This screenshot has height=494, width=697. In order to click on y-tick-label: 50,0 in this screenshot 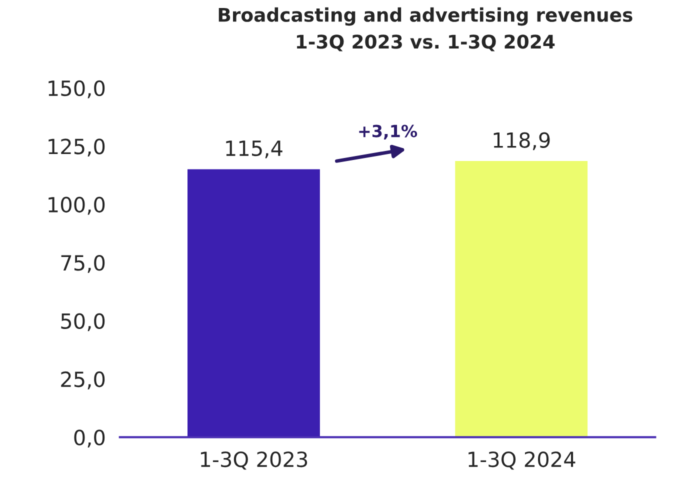, I will do `click(83, 322)`.